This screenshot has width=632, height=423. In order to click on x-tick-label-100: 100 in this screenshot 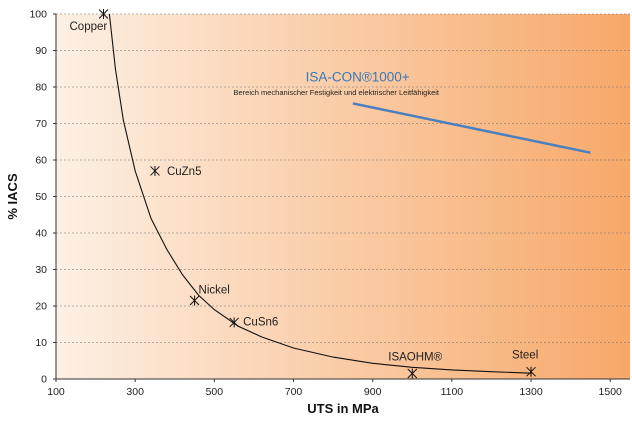, I will do `click(56, 392)`.